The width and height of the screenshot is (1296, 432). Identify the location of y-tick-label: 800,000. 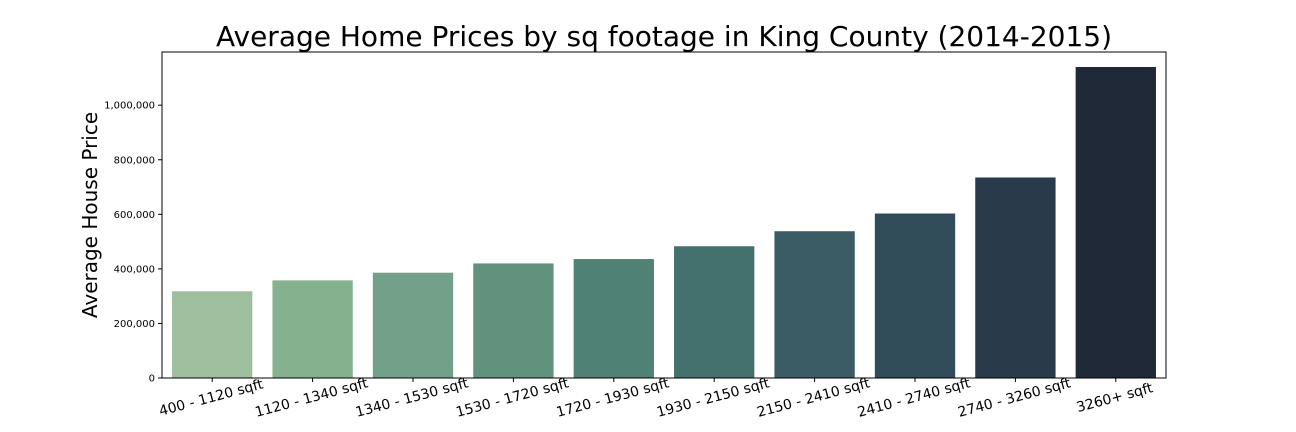
(134, 160).